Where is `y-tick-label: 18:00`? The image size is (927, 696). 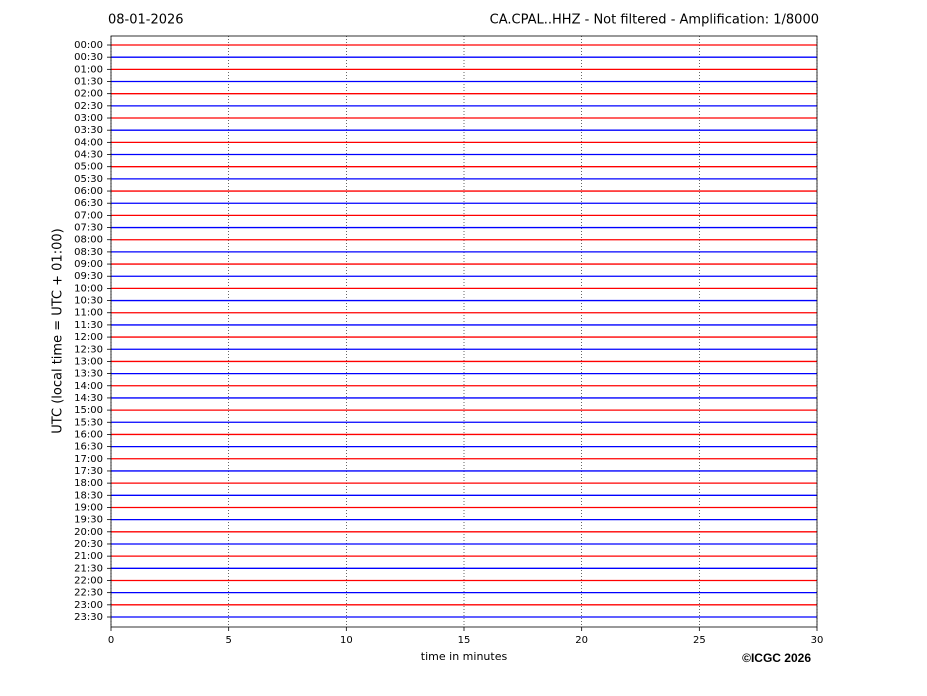
y-tick-label: 18:00 is located at coordinates (88, 483).